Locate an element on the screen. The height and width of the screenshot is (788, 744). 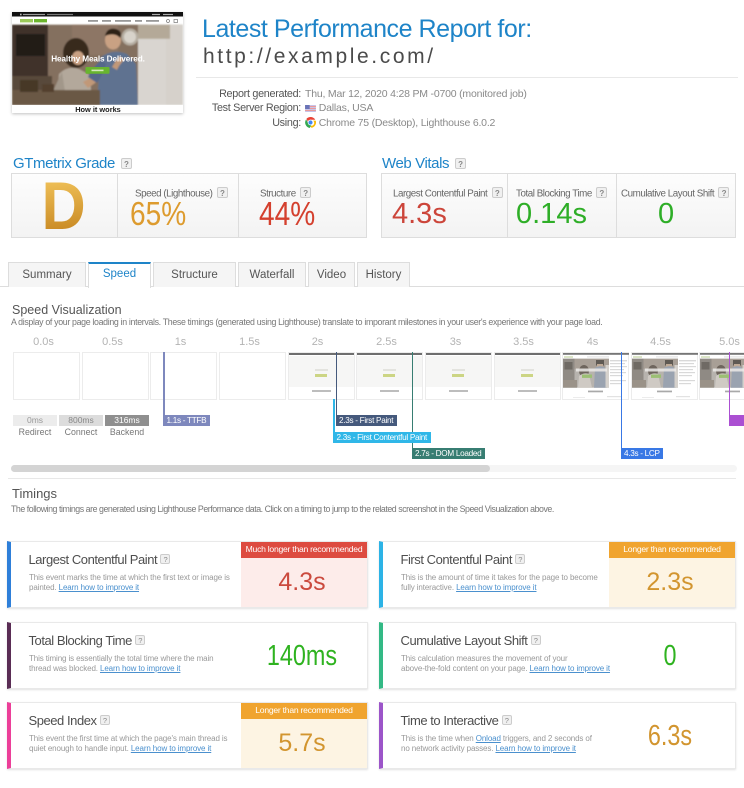
svg-text: Healthy Meals Delivered. is located at coordinates (98, 59).